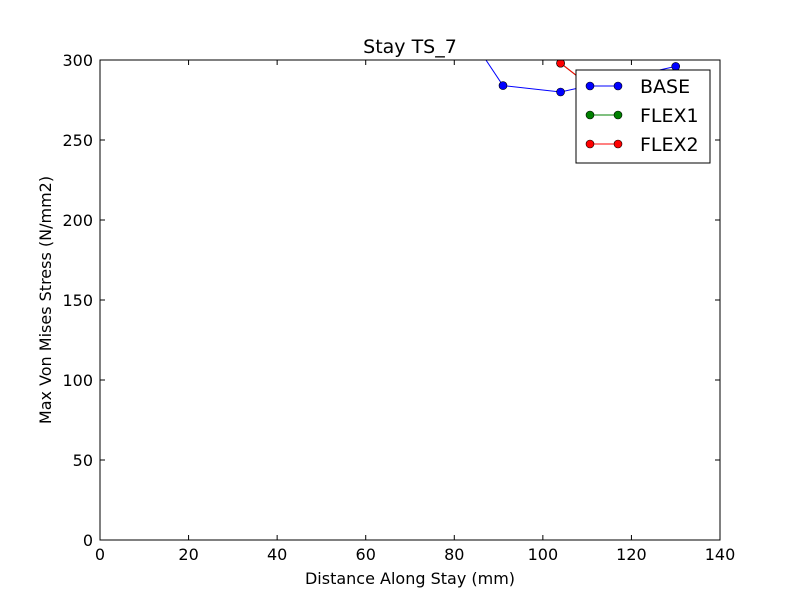 The image size is (800, 600). What do you see at coordinates (77, 300) in the screenshot?
I see `y-tick-label: 150` at bounding box center [77, 300].